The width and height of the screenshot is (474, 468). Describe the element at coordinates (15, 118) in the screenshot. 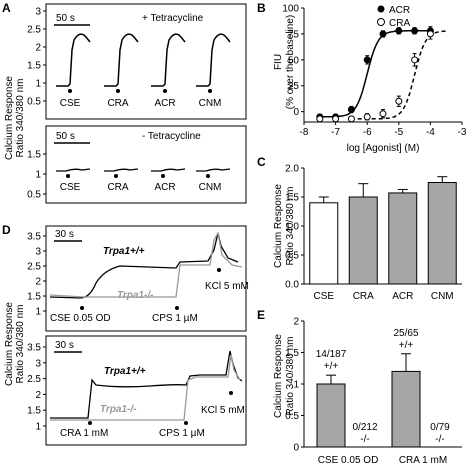

I see `panel-a-ylabel: Calcium Response Ratio 340/380 nm` at that location.